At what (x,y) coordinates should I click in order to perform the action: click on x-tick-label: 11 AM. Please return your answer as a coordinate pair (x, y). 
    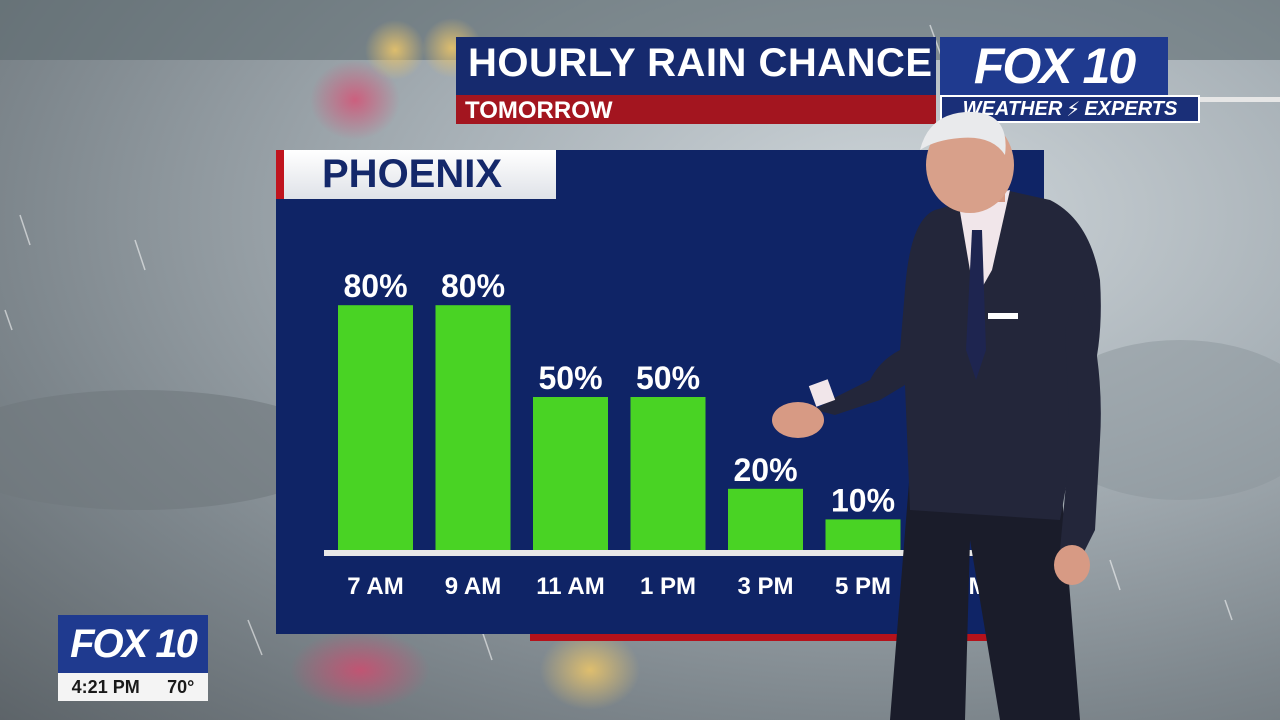
    Looking at the image, I should click on (570, 586).